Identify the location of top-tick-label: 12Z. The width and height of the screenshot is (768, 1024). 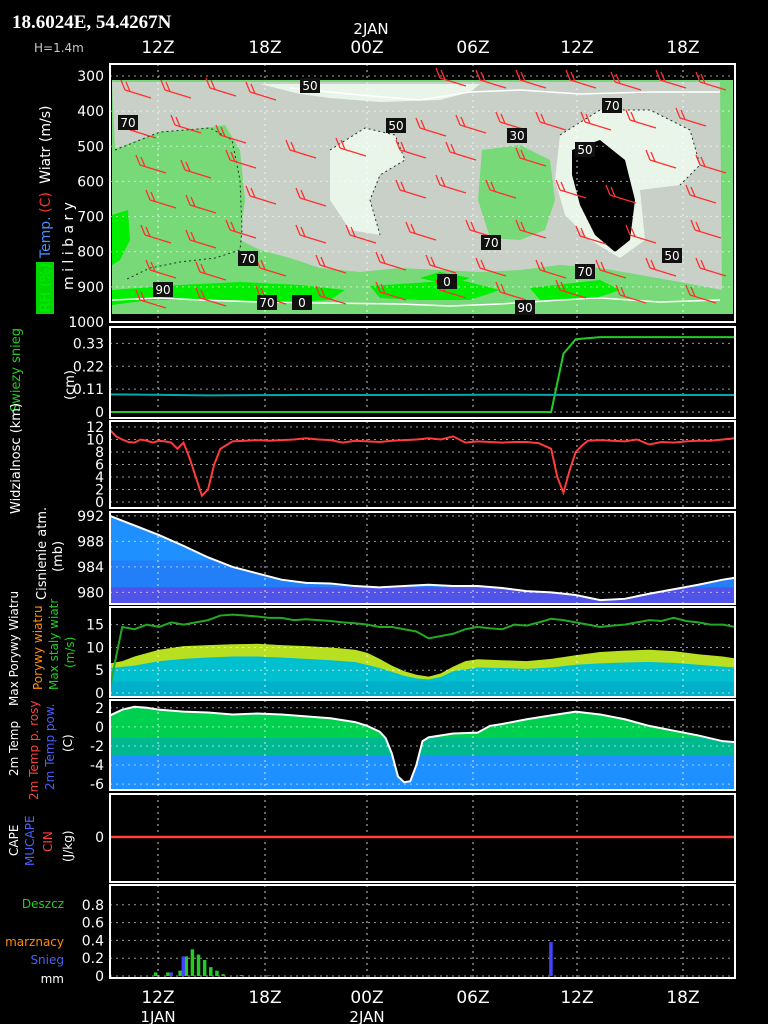
(576, 48).